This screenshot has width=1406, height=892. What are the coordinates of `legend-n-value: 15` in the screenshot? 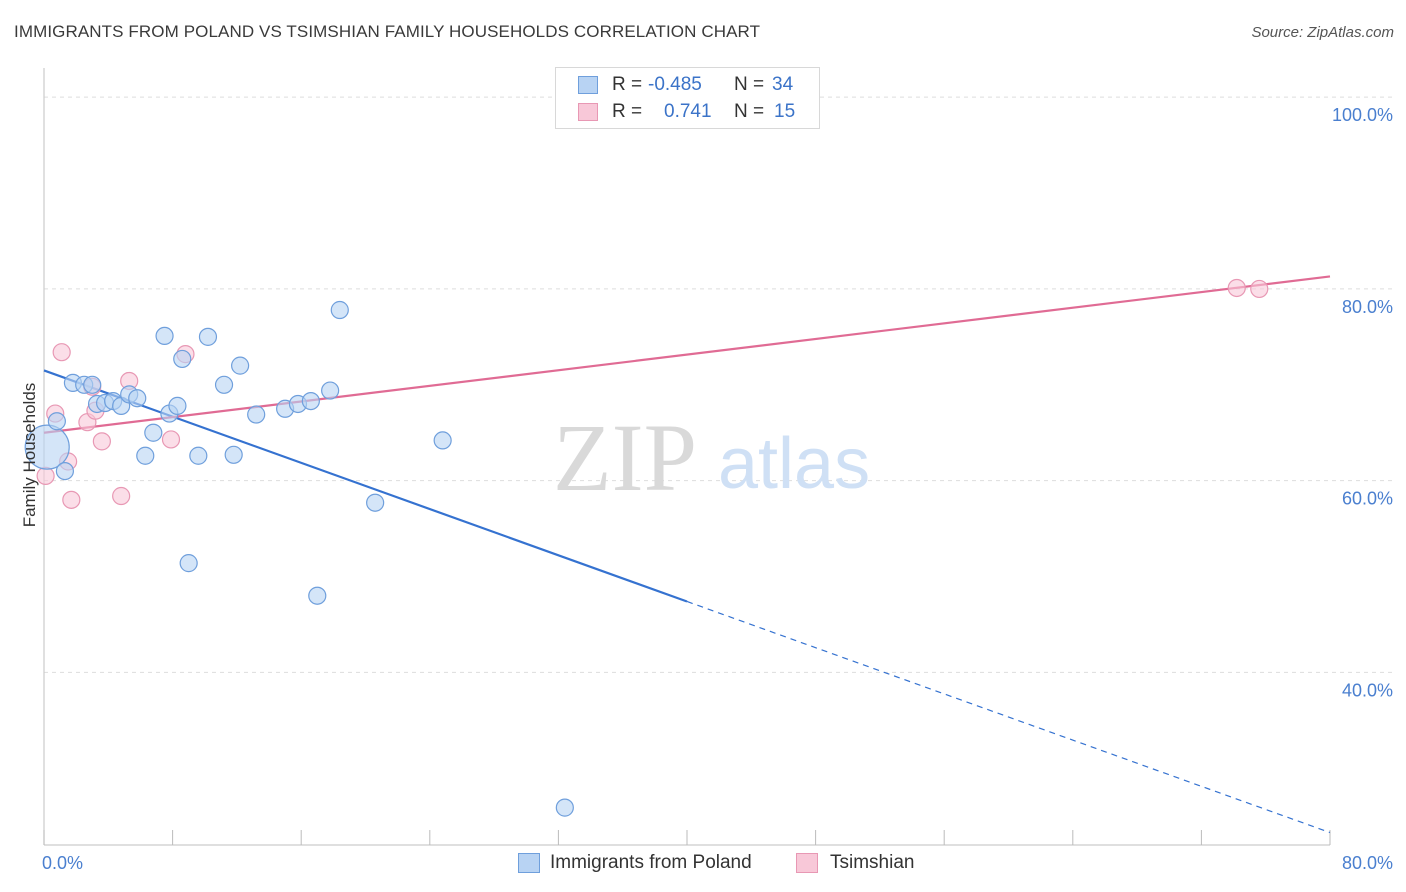 It's located at (785, 111).